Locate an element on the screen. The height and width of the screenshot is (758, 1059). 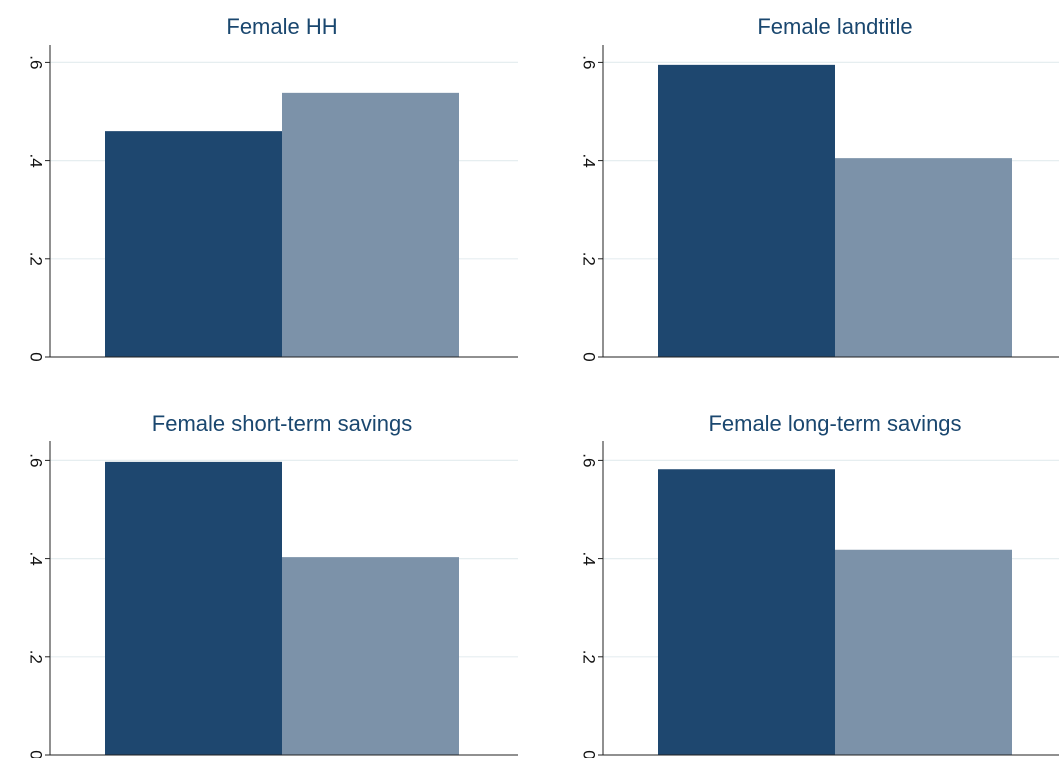
panel-title: Female long-term savings is located at coordinates (834, 423).